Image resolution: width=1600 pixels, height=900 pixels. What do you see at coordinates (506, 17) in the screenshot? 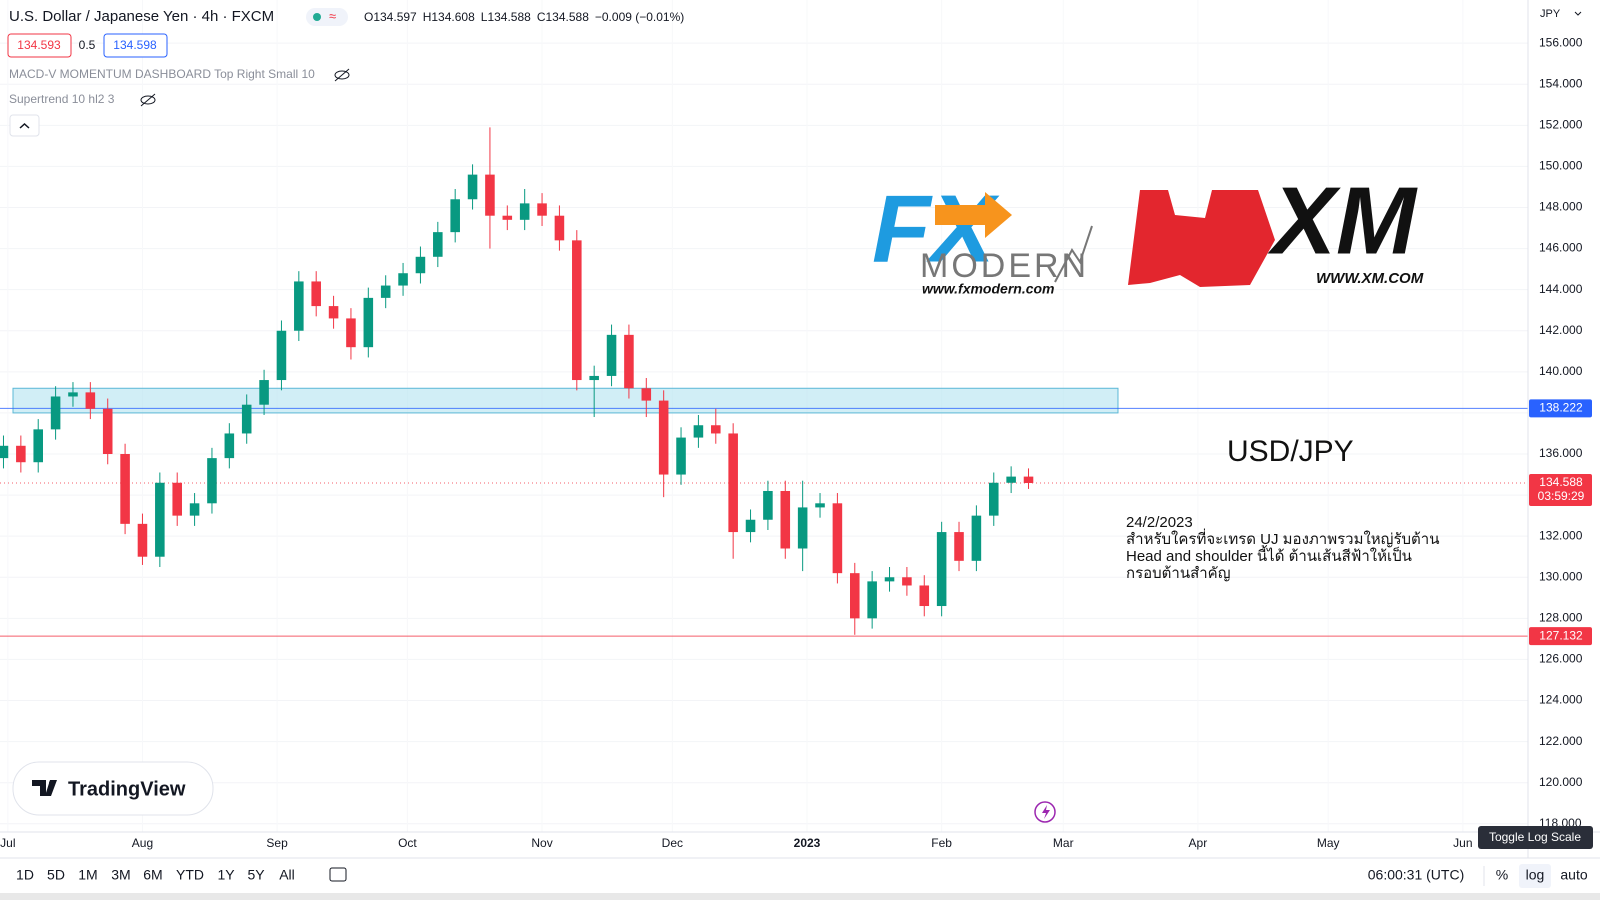
I see `ohlc-value: L134.588` at bounding box center [506, 17].